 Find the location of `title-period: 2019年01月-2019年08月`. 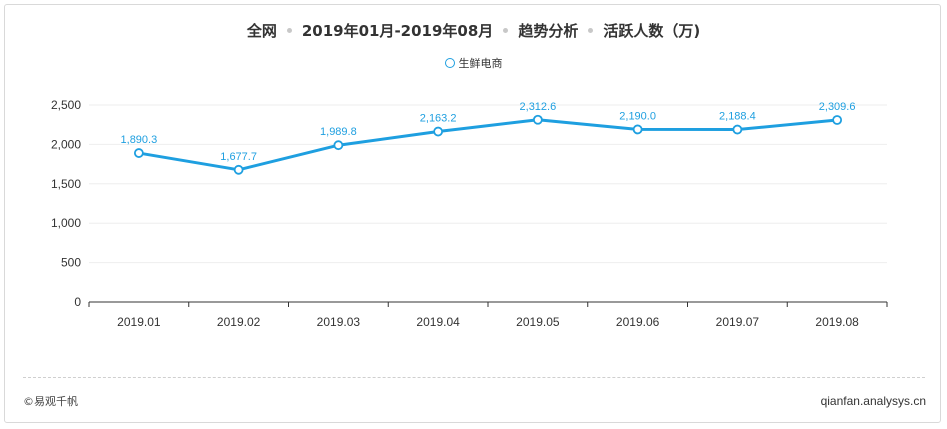

title-period: 2019年01月-2019年08月 is located at coordinates (397, 30).